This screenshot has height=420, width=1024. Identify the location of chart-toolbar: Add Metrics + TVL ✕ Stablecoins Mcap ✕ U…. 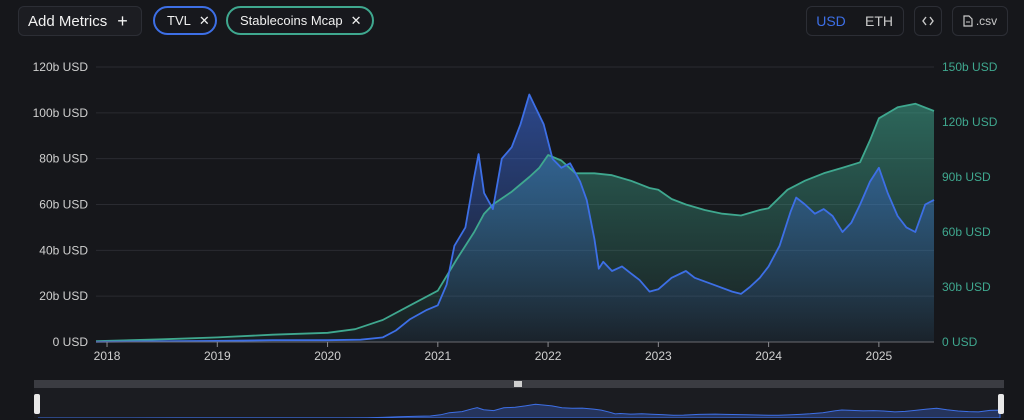
(515, 21).